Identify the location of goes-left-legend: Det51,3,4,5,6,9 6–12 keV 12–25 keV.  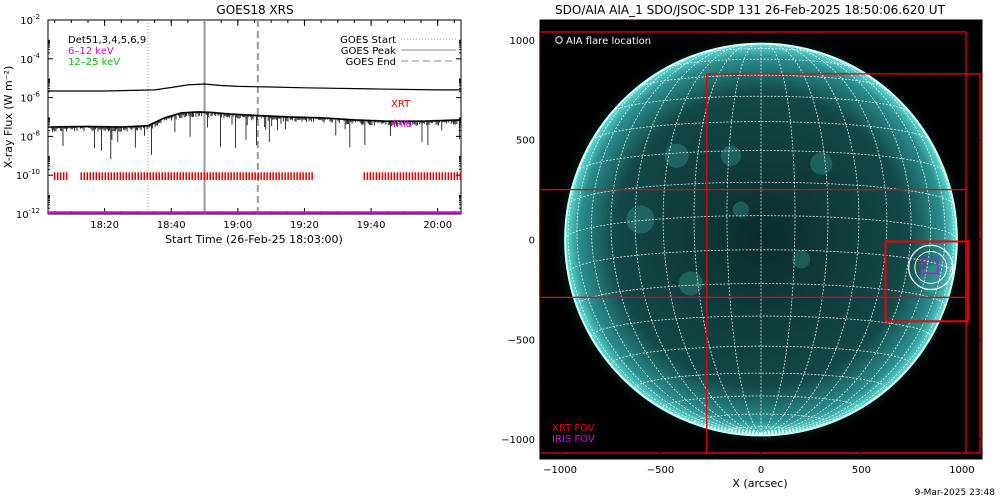
(107, 51).